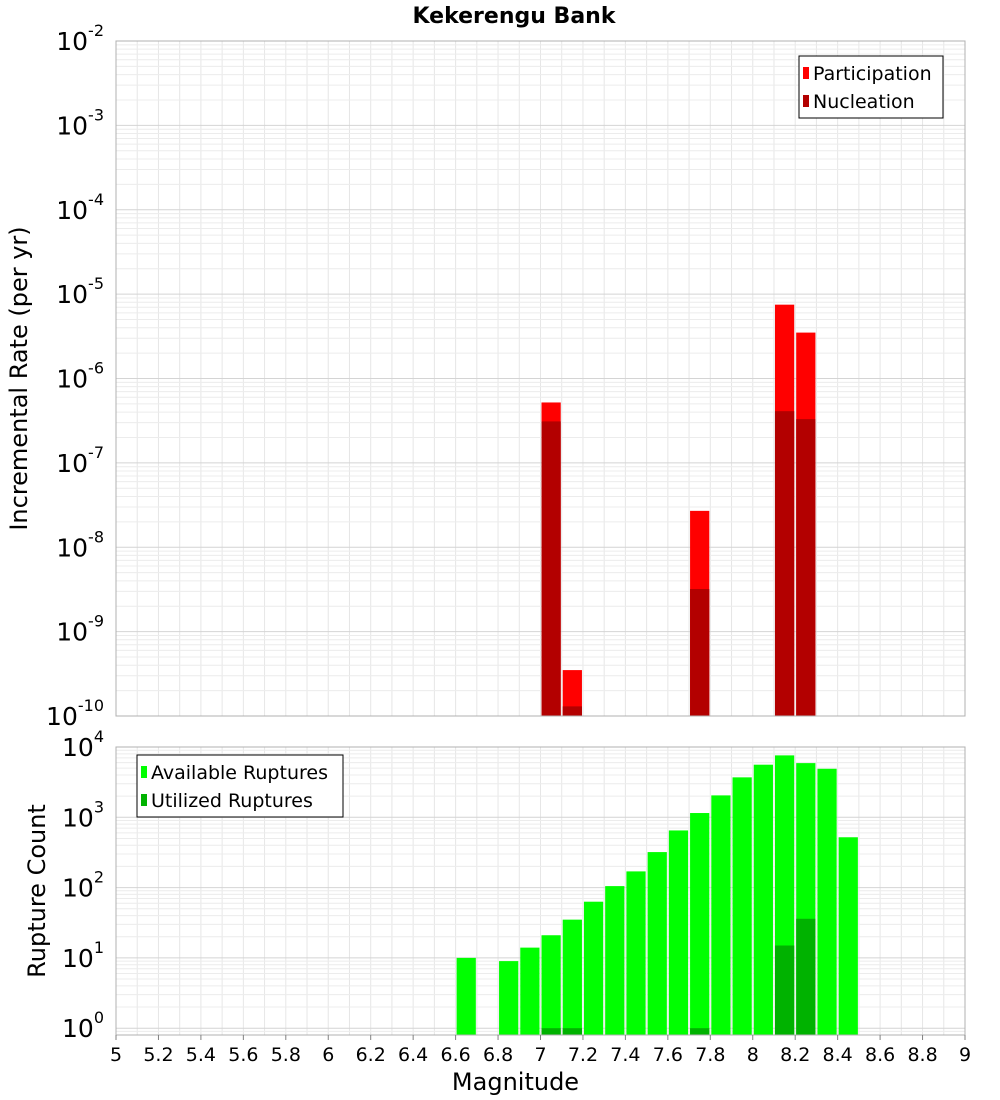 The image size is (1000, 1100). What do you see at coordinates (668, 1055) in the screenshot?
I see `x-tick-label: 7.6` at bounding box center [668, 1055].